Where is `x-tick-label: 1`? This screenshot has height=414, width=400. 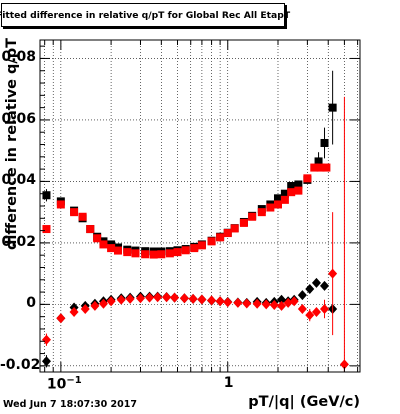 x-tick-label: 1 is located at coordinates (229, 383).